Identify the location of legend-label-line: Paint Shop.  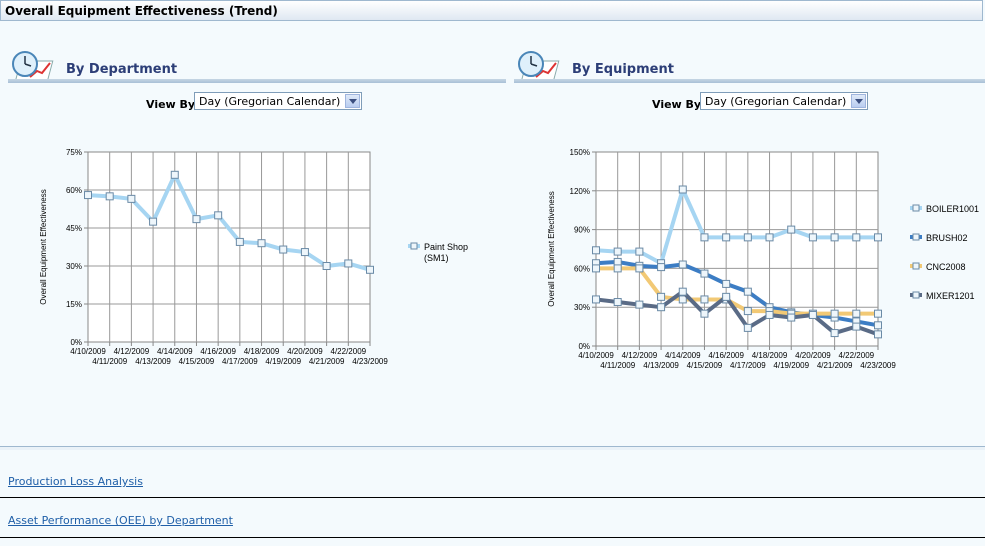
(446, 247).